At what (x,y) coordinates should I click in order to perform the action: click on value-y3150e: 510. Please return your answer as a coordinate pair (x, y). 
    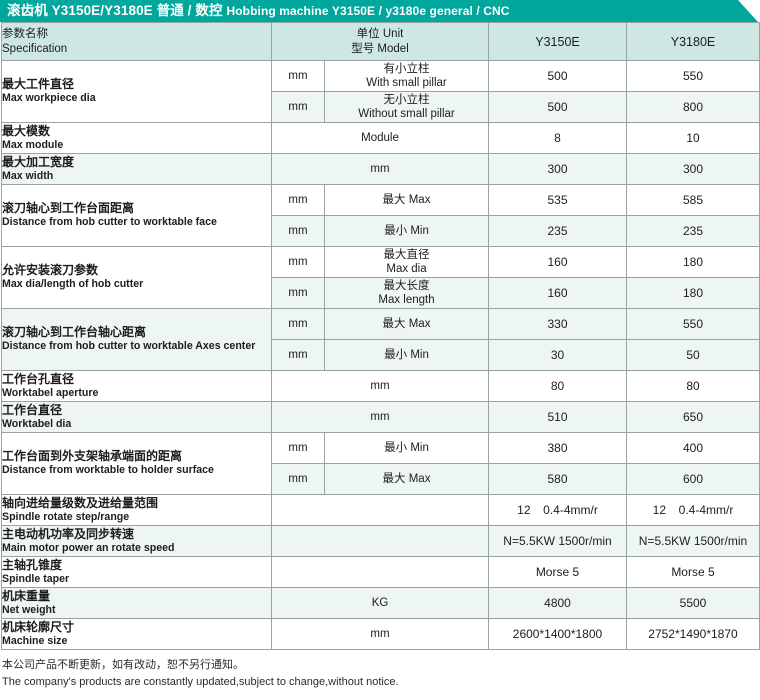
    Looking at the image, I should click on (557, 417).